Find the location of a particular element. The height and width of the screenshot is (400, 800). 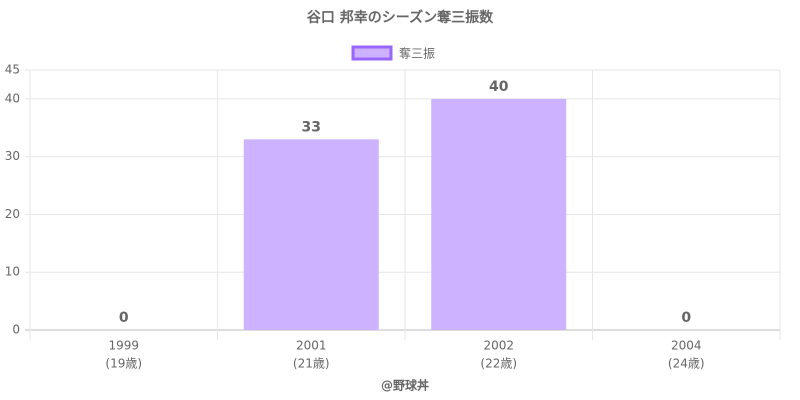

y-tick-label: 10 is located at coordinates (12, 272).